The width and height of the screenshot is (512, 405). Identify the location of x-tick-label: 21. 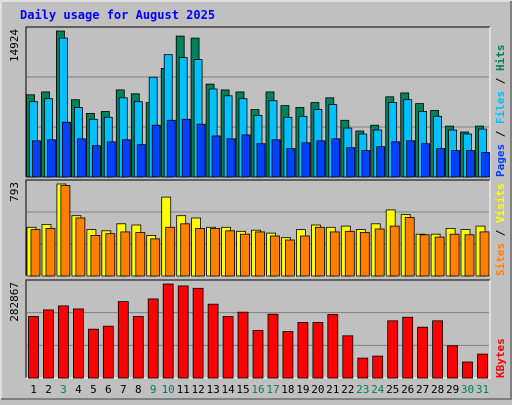
(332, 389).